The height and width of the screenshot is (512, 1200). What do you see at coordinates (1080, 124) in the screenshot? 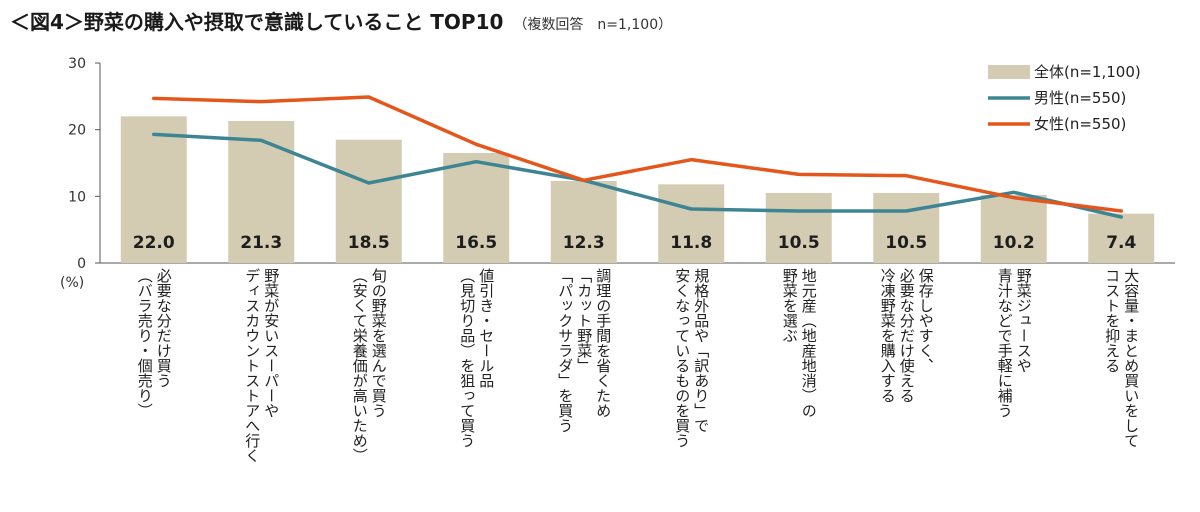
I see `legend-entry: 女性(n=550)` at bounding box center [1080, 124].